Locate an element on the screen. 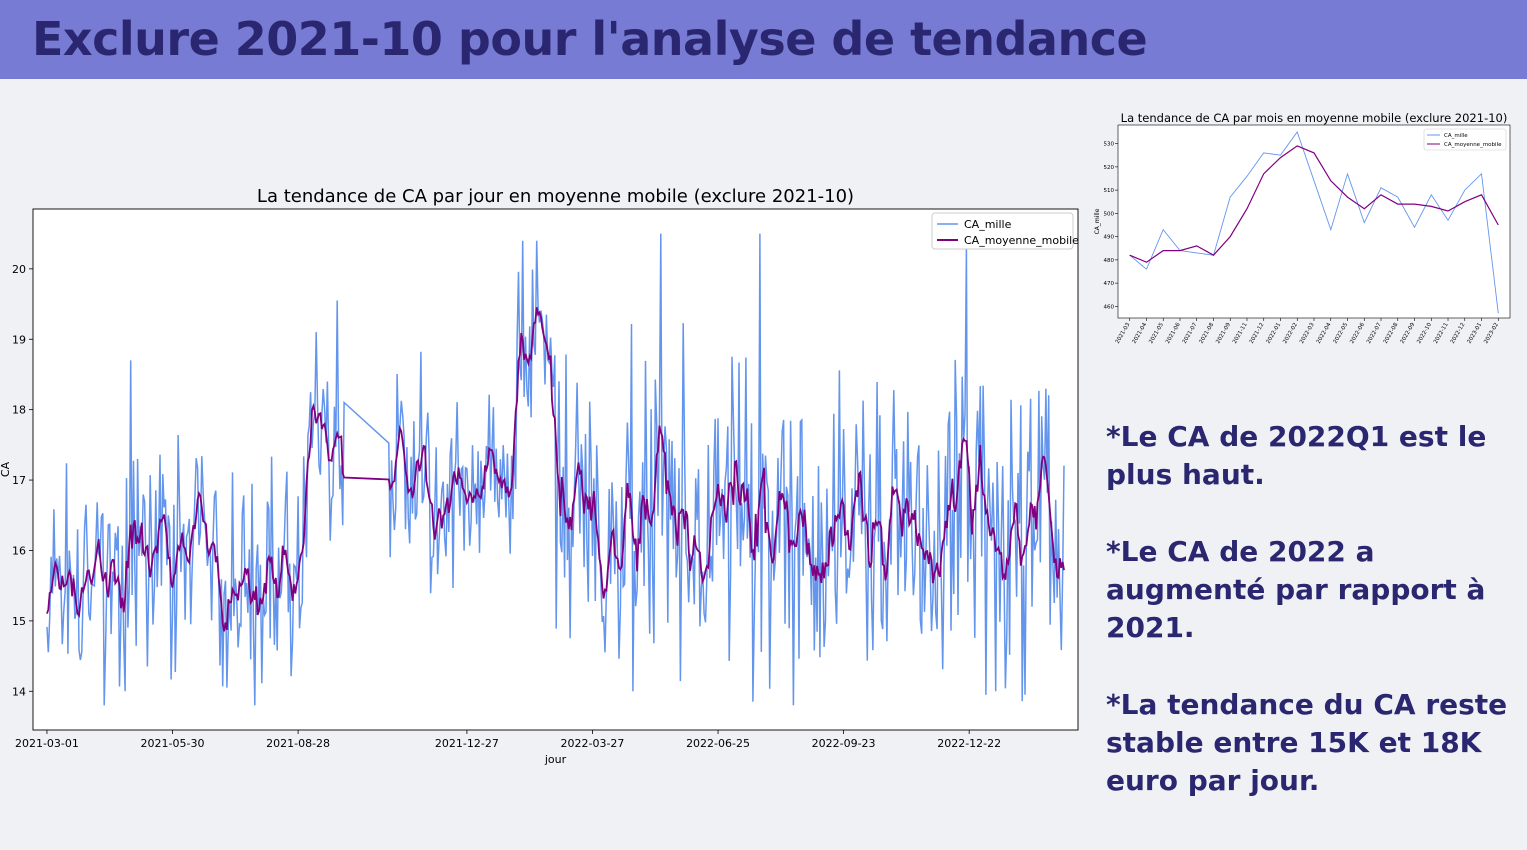 The width and height of the screenshot is (1527, 850). x-tick-label: 2021-12-27 is located at coordinates (467, 743).